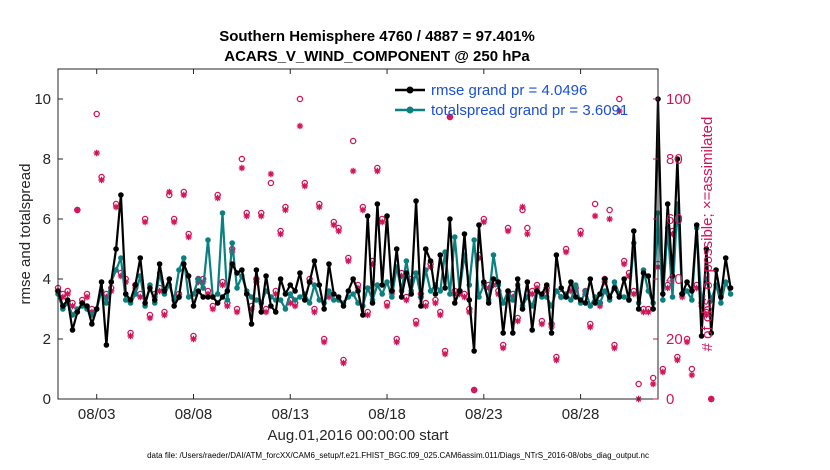 This screenshot has width=830, height=470. I want to click on y-right-tick-label: 60, so click(674, 219).